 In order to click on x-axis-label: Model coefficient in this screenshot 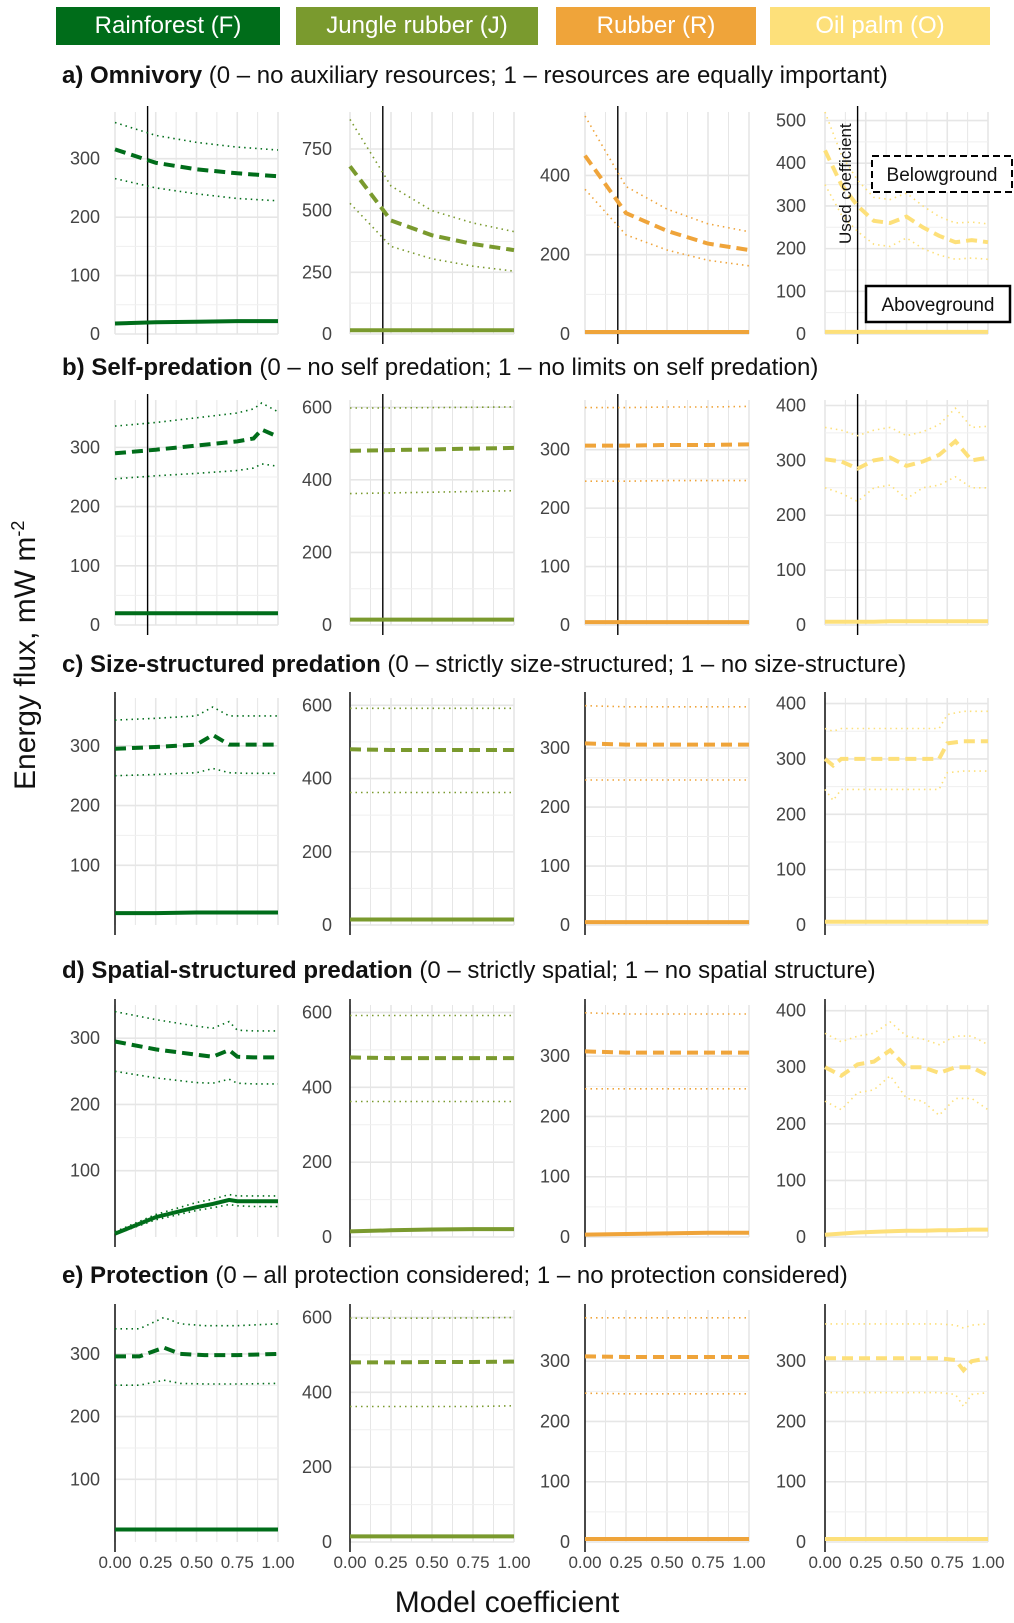, I will do `click(507, 1602)`.